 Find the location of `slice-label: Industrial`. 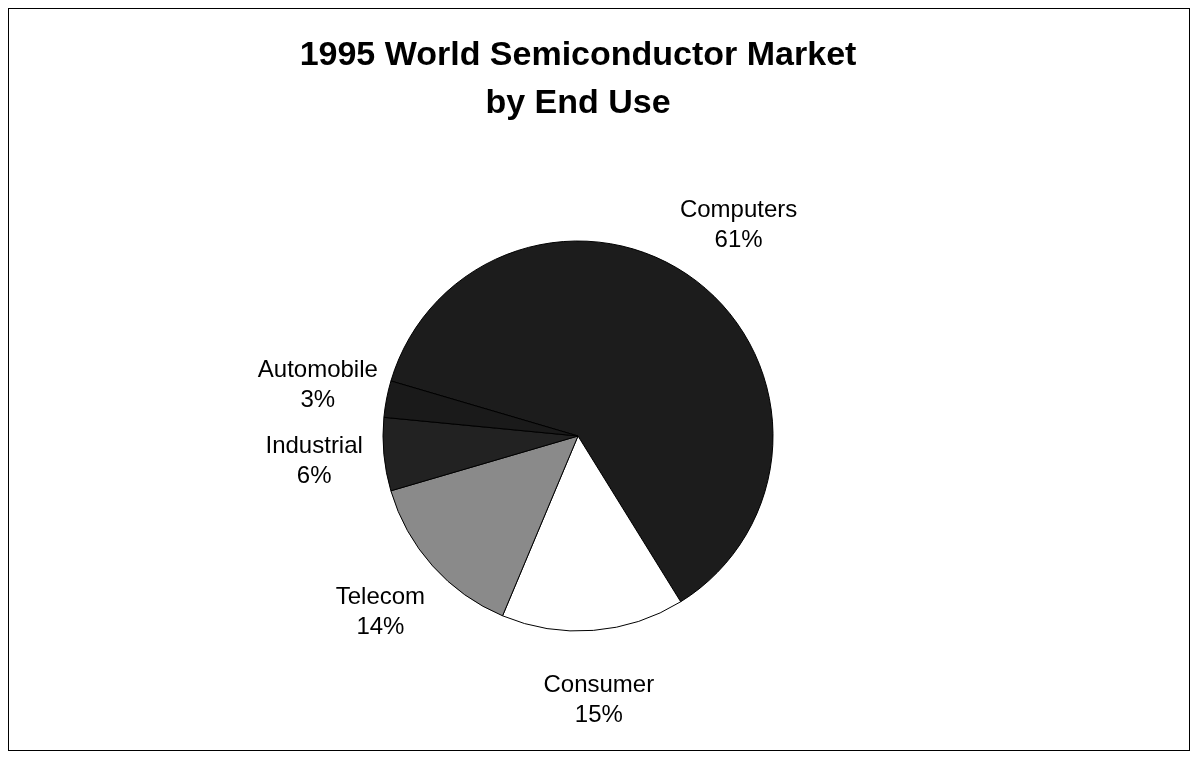

slice-label: Industrial is located at coordinates (314, 444).